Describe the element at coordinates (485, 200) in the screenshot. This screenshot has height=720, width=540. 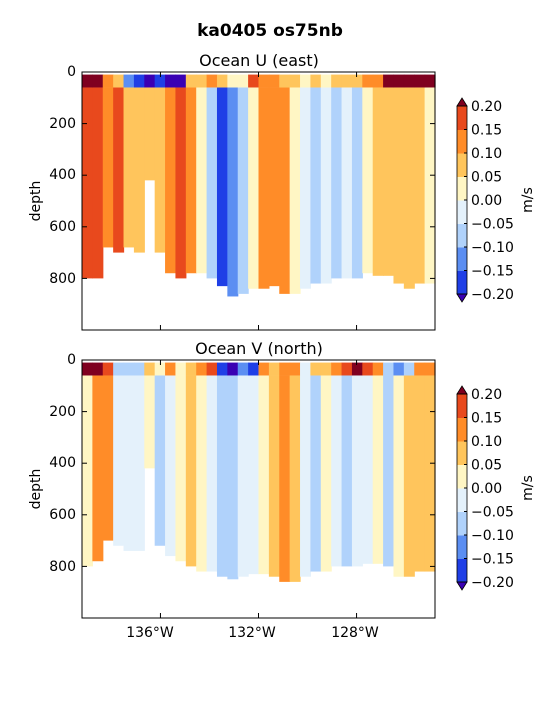
I see `colorbar-u: 0.20 0.15 0.10 0.05 0.00 −0.05 −0.10 −0.15 −0.20` at that location.